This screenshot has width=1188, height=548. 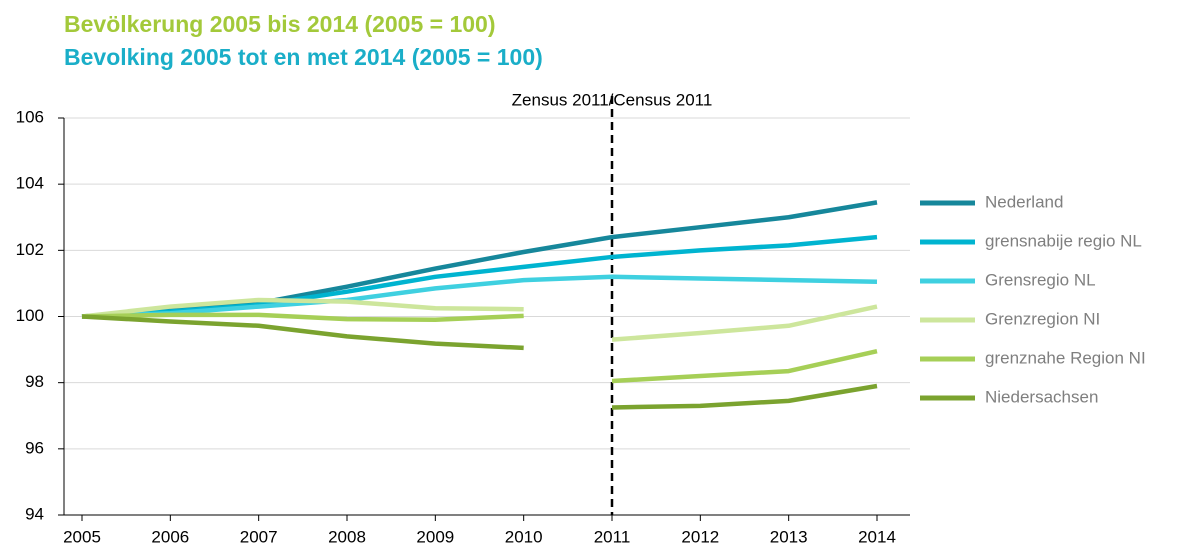 I want to click on y-tick-label: 104, so click(x=30, y=183).